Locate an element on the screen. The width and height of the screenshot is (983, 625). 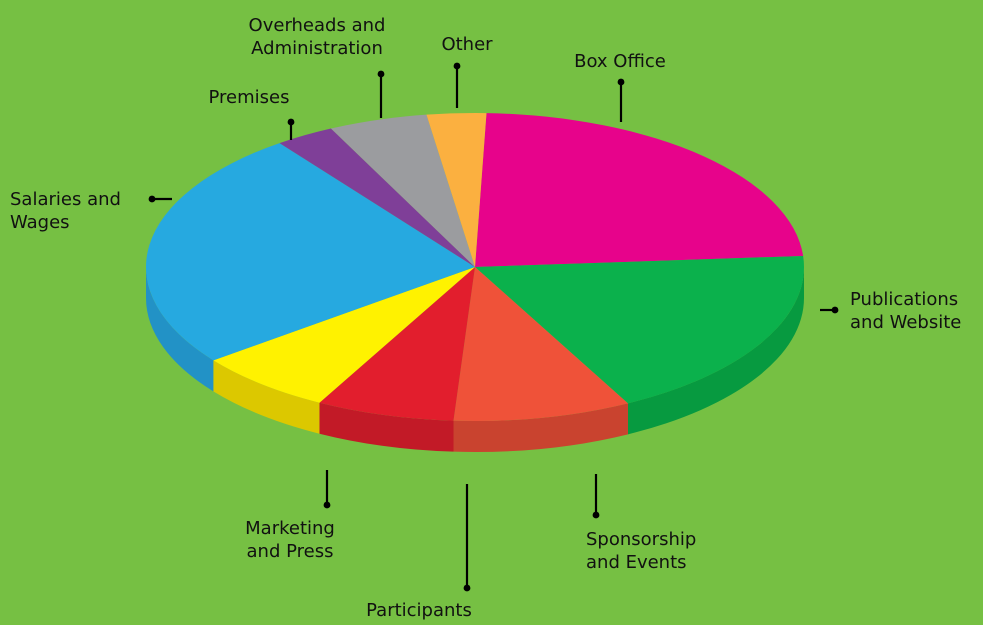
pie-side-publications-and-website is located at coordinates (715, 351).